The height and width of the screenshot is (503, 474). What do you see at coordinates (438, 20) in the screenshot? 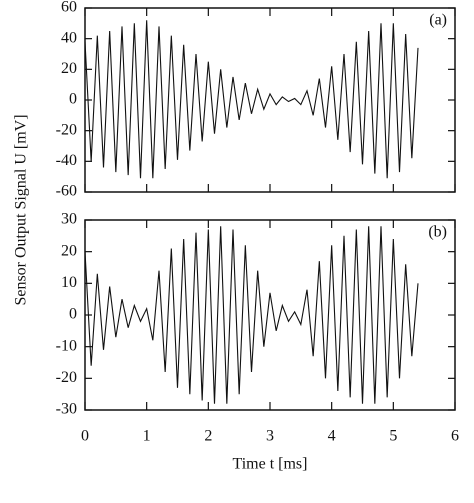
I see `panel-label: (a)` at bounding box center [438, 20].